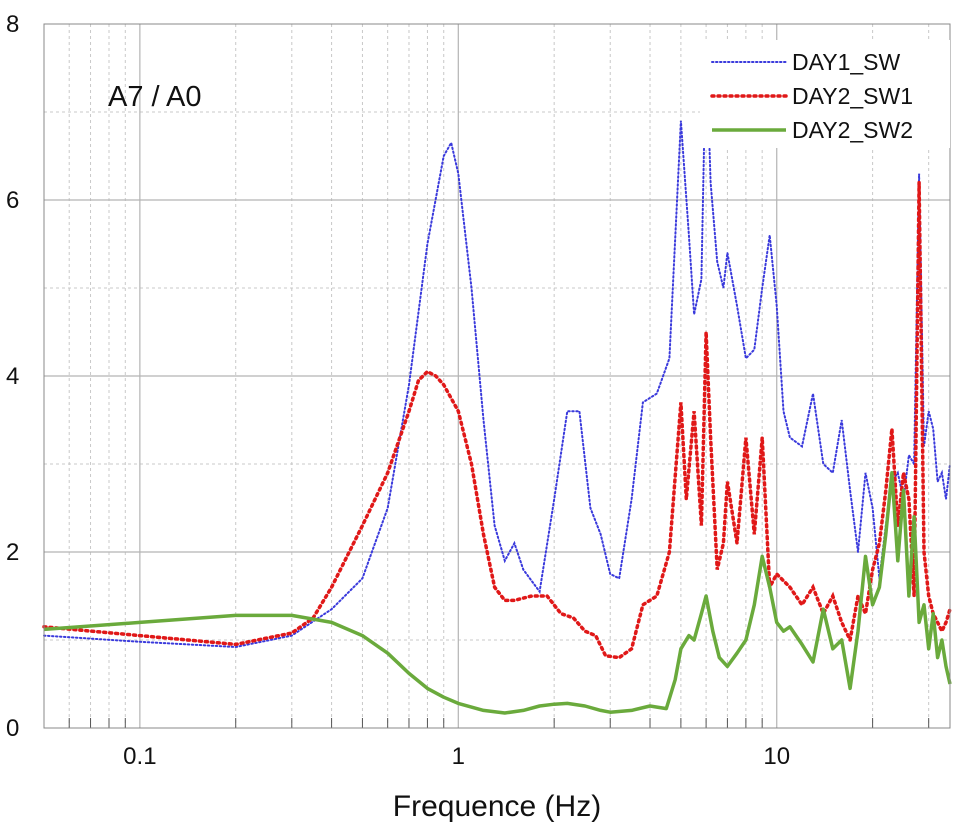  Describe the element at coordinates (846, 62) in the screenshot. I see `legend-label: DAY1_SW` at that location.